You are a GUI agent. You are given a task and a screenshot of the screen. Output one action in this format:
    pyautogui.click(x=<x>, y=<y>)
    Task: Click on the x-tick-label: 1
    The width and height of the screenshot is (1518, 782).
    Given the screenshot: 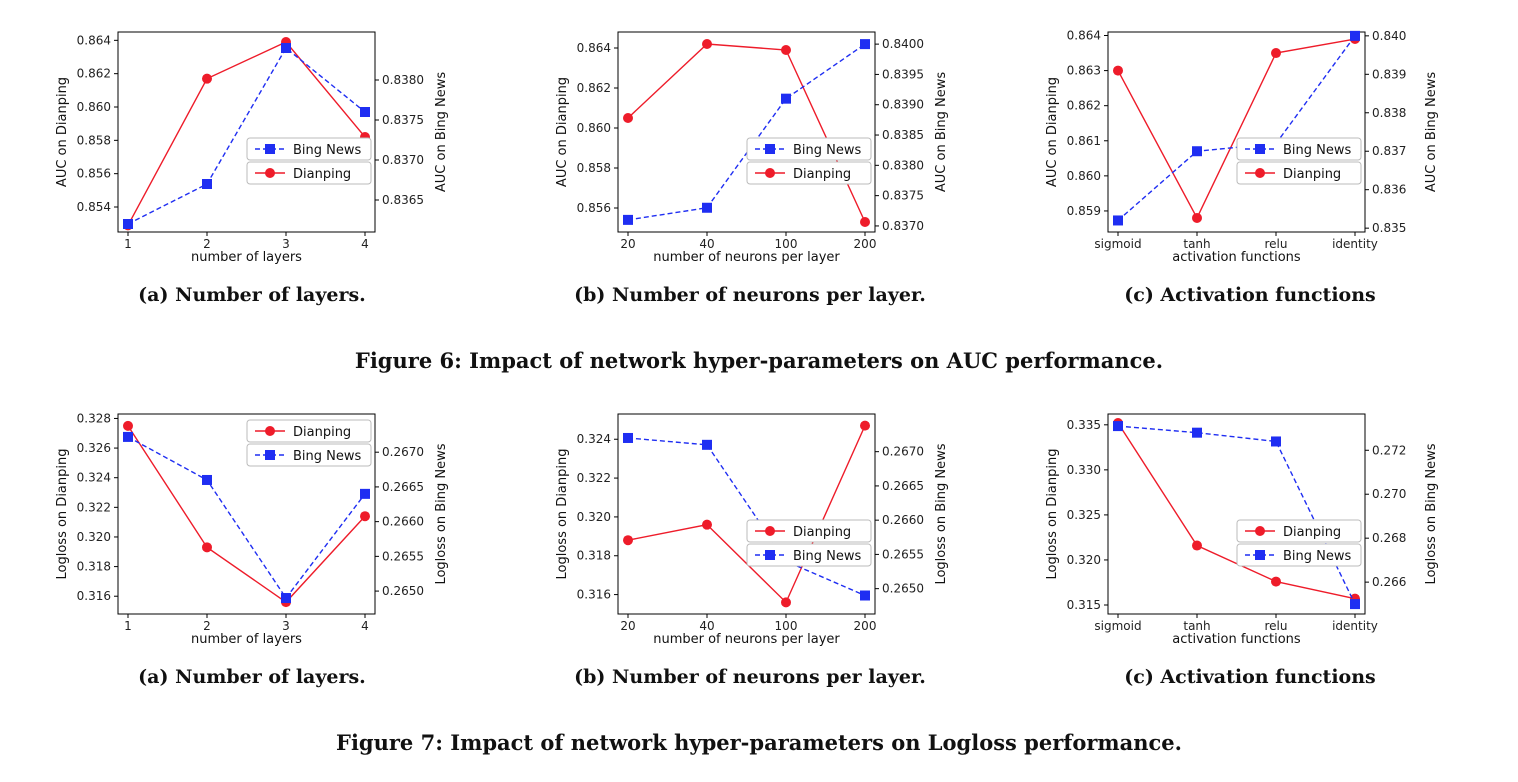 What is the action you would take?
    pyautogui.click(x=128, y=244)
    